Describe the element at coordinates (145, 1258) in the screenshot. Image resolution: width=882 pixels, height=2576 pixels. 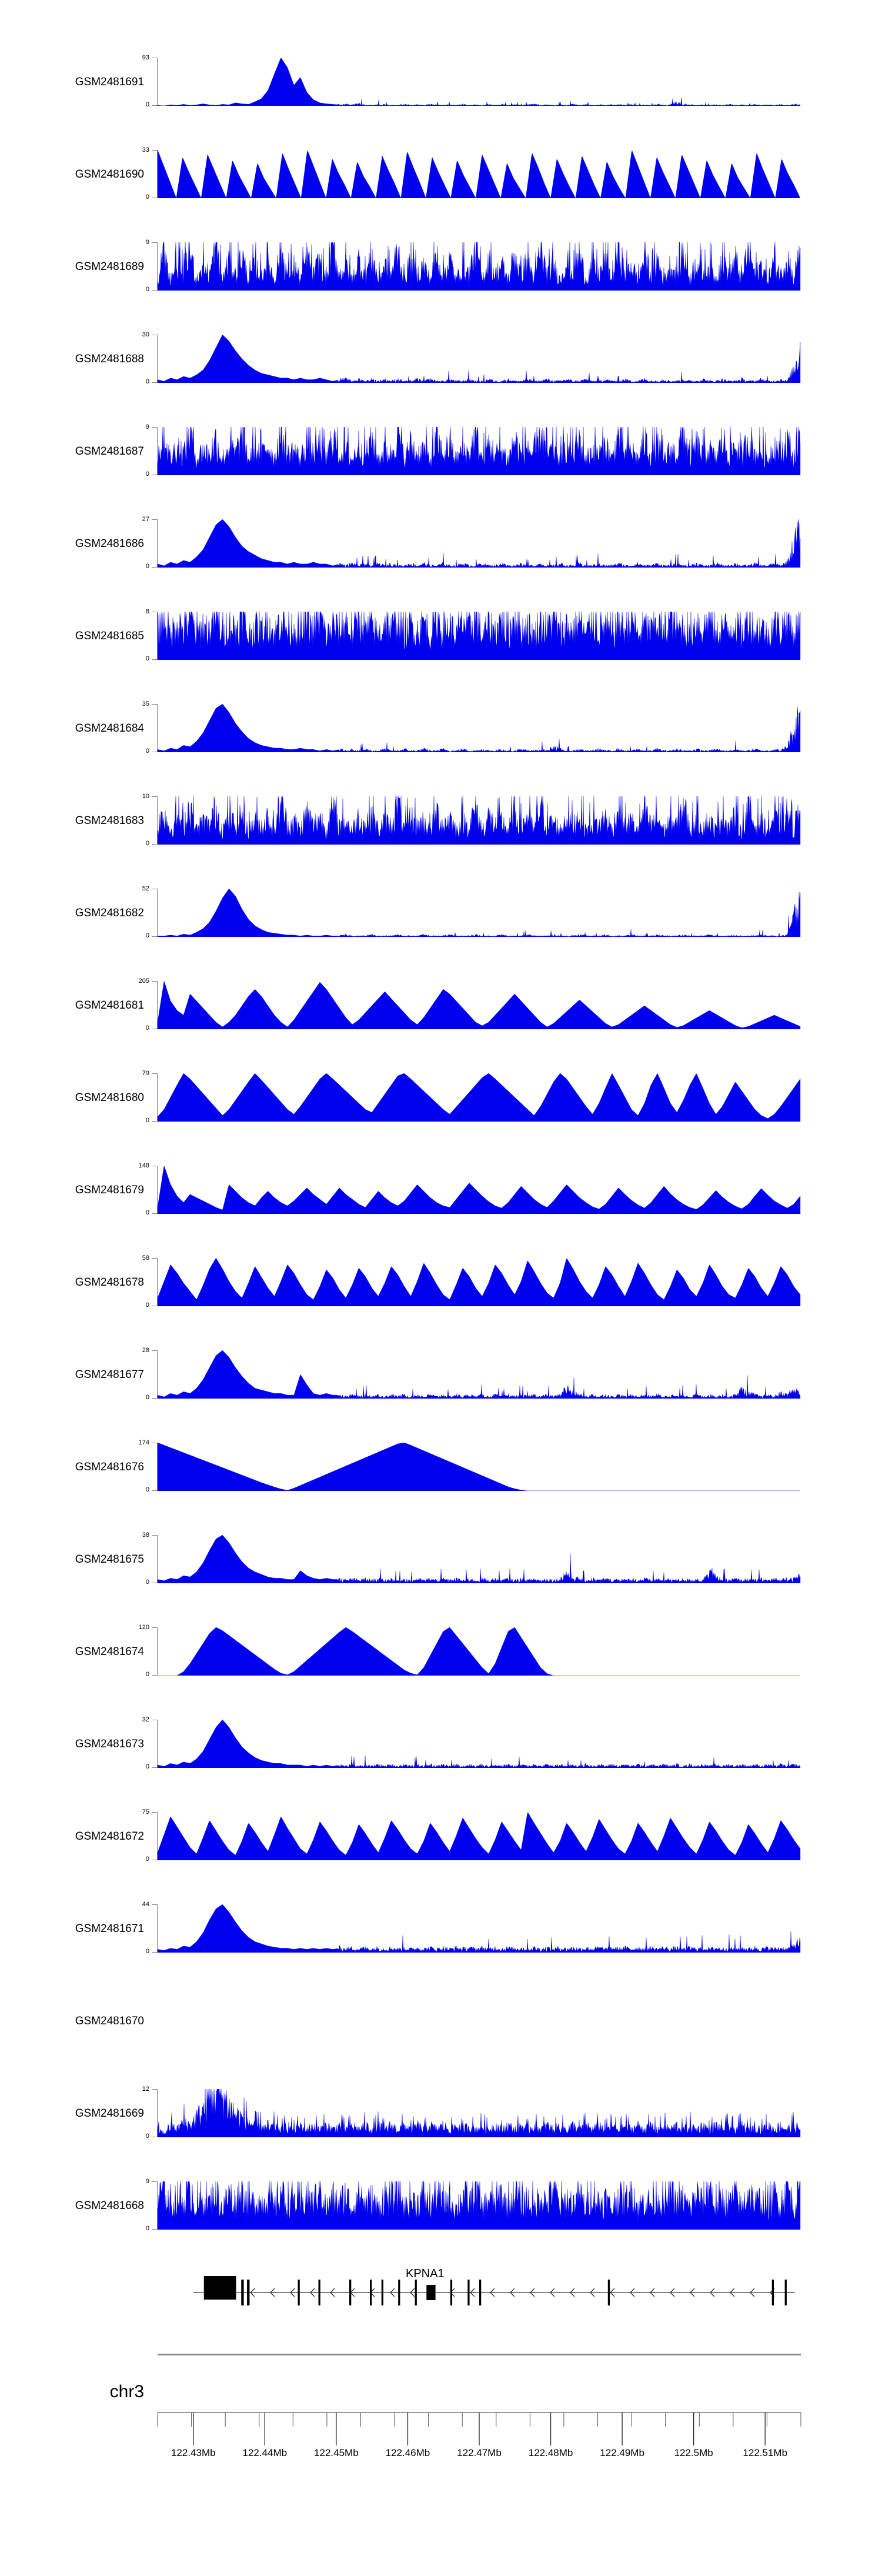
I see `y-axis-max-label: 58` at that location.